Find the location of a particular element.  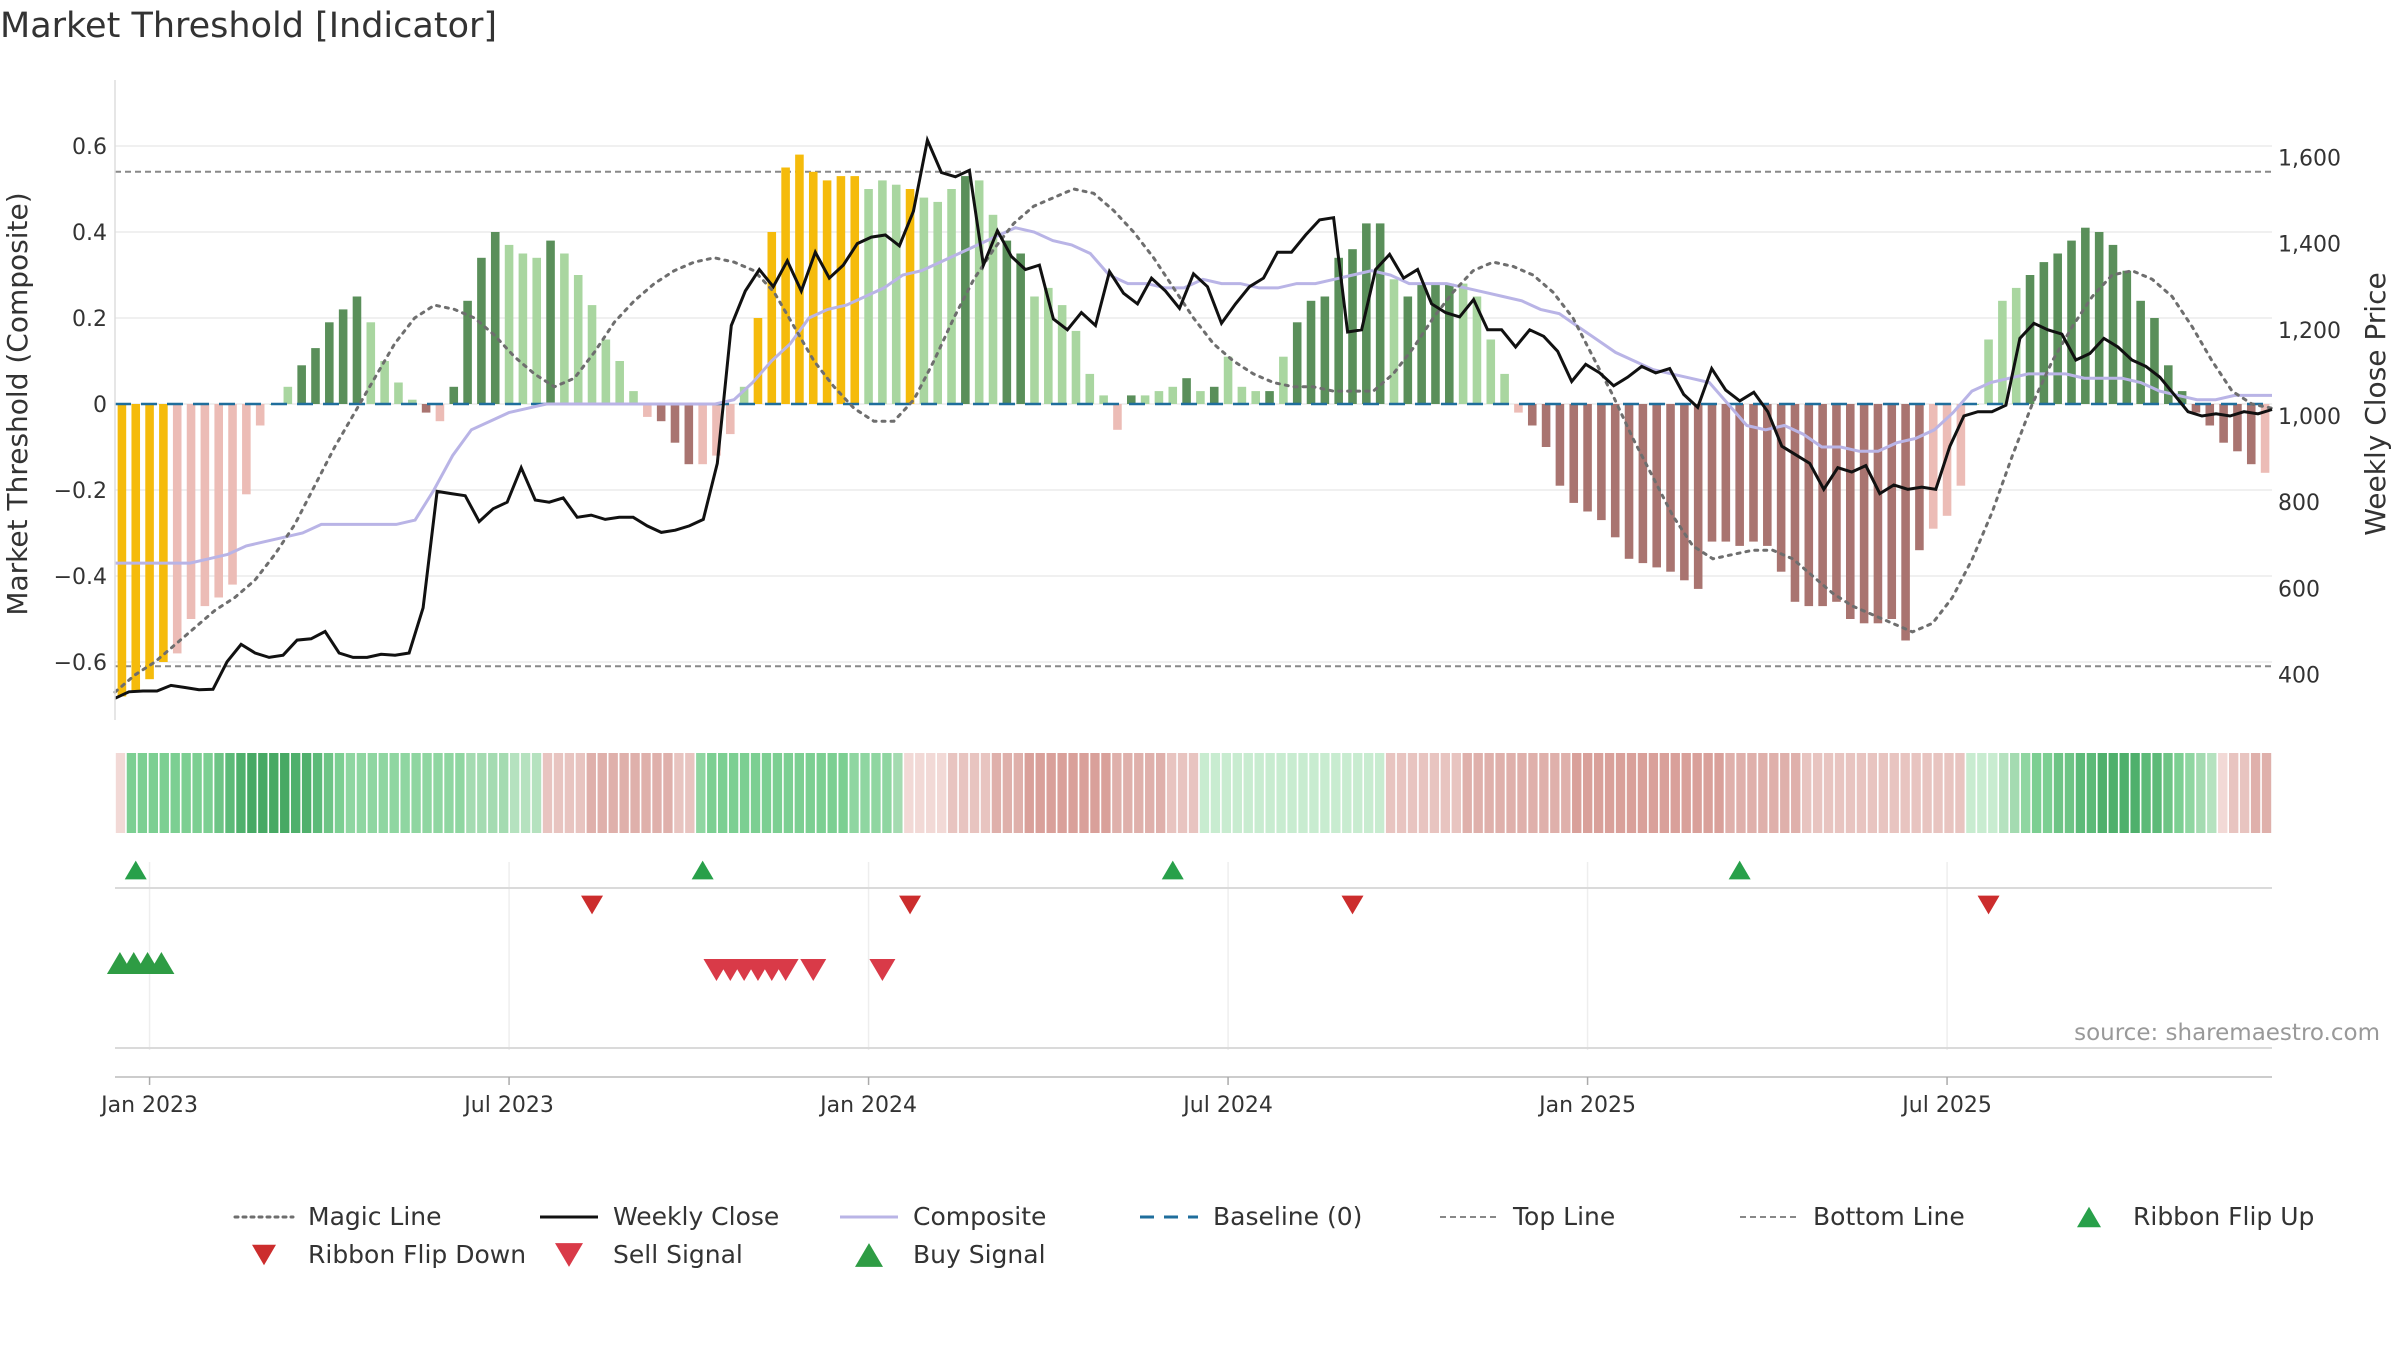

ribbon-flip-panel is located at coordinates (1193, 955).